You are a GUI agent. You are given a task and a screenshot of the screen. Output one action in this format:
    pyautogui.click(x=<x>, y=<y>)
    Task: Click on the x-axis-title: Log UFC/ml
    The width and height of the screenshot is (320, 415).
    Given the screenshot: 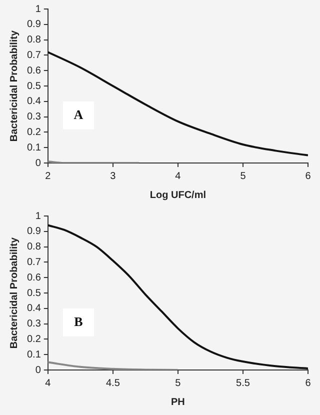 What is the action you would take?
    pyautogui.click(x=178, y=195)
    